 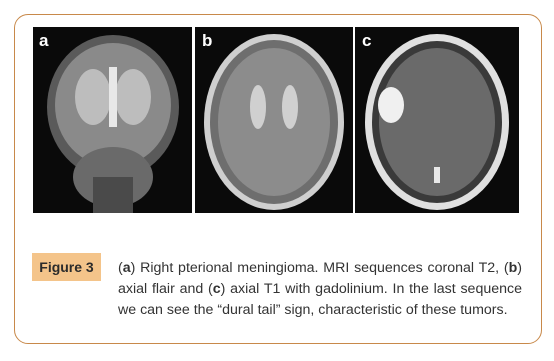 I want to click on panel-a, so click(x=112, y=120).